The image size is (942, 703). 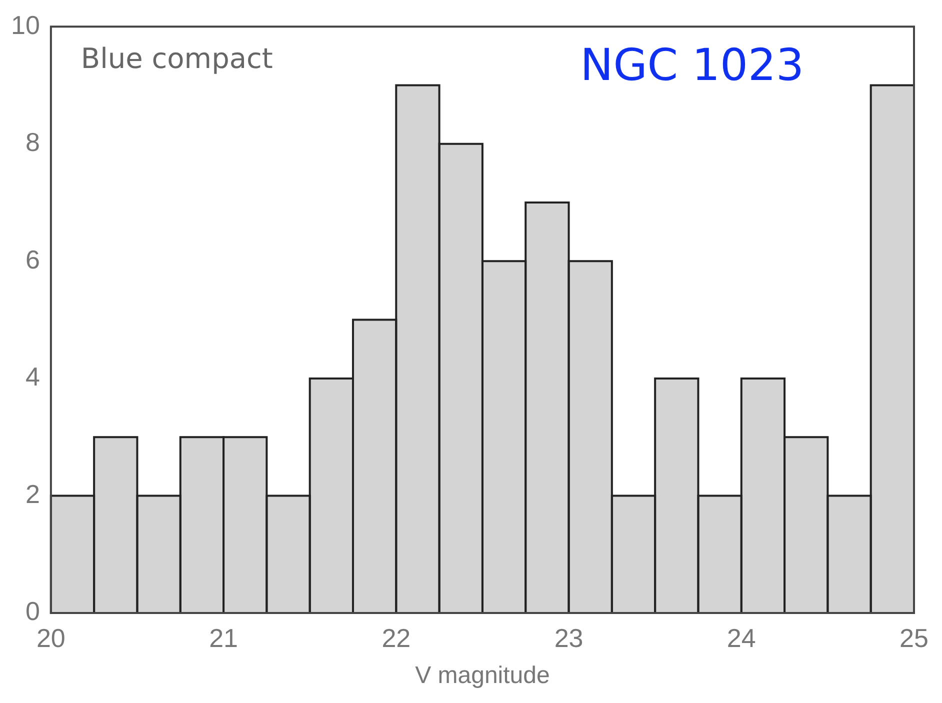 I want to click on y-tick-label: 2, so click(x=32, y=493).